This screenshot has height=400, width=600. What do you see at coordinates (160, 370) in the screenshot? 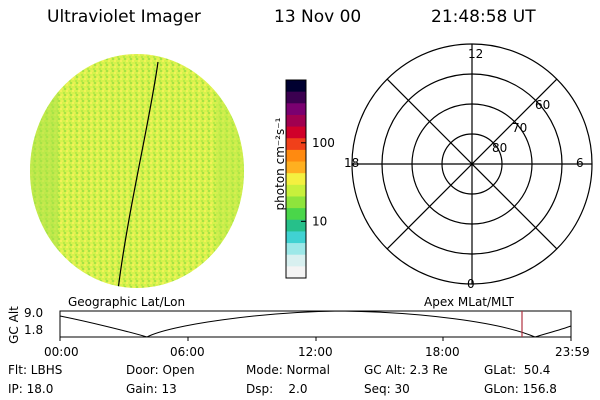
I see `door-value: Door: Open` at bounding box center [160, 370].